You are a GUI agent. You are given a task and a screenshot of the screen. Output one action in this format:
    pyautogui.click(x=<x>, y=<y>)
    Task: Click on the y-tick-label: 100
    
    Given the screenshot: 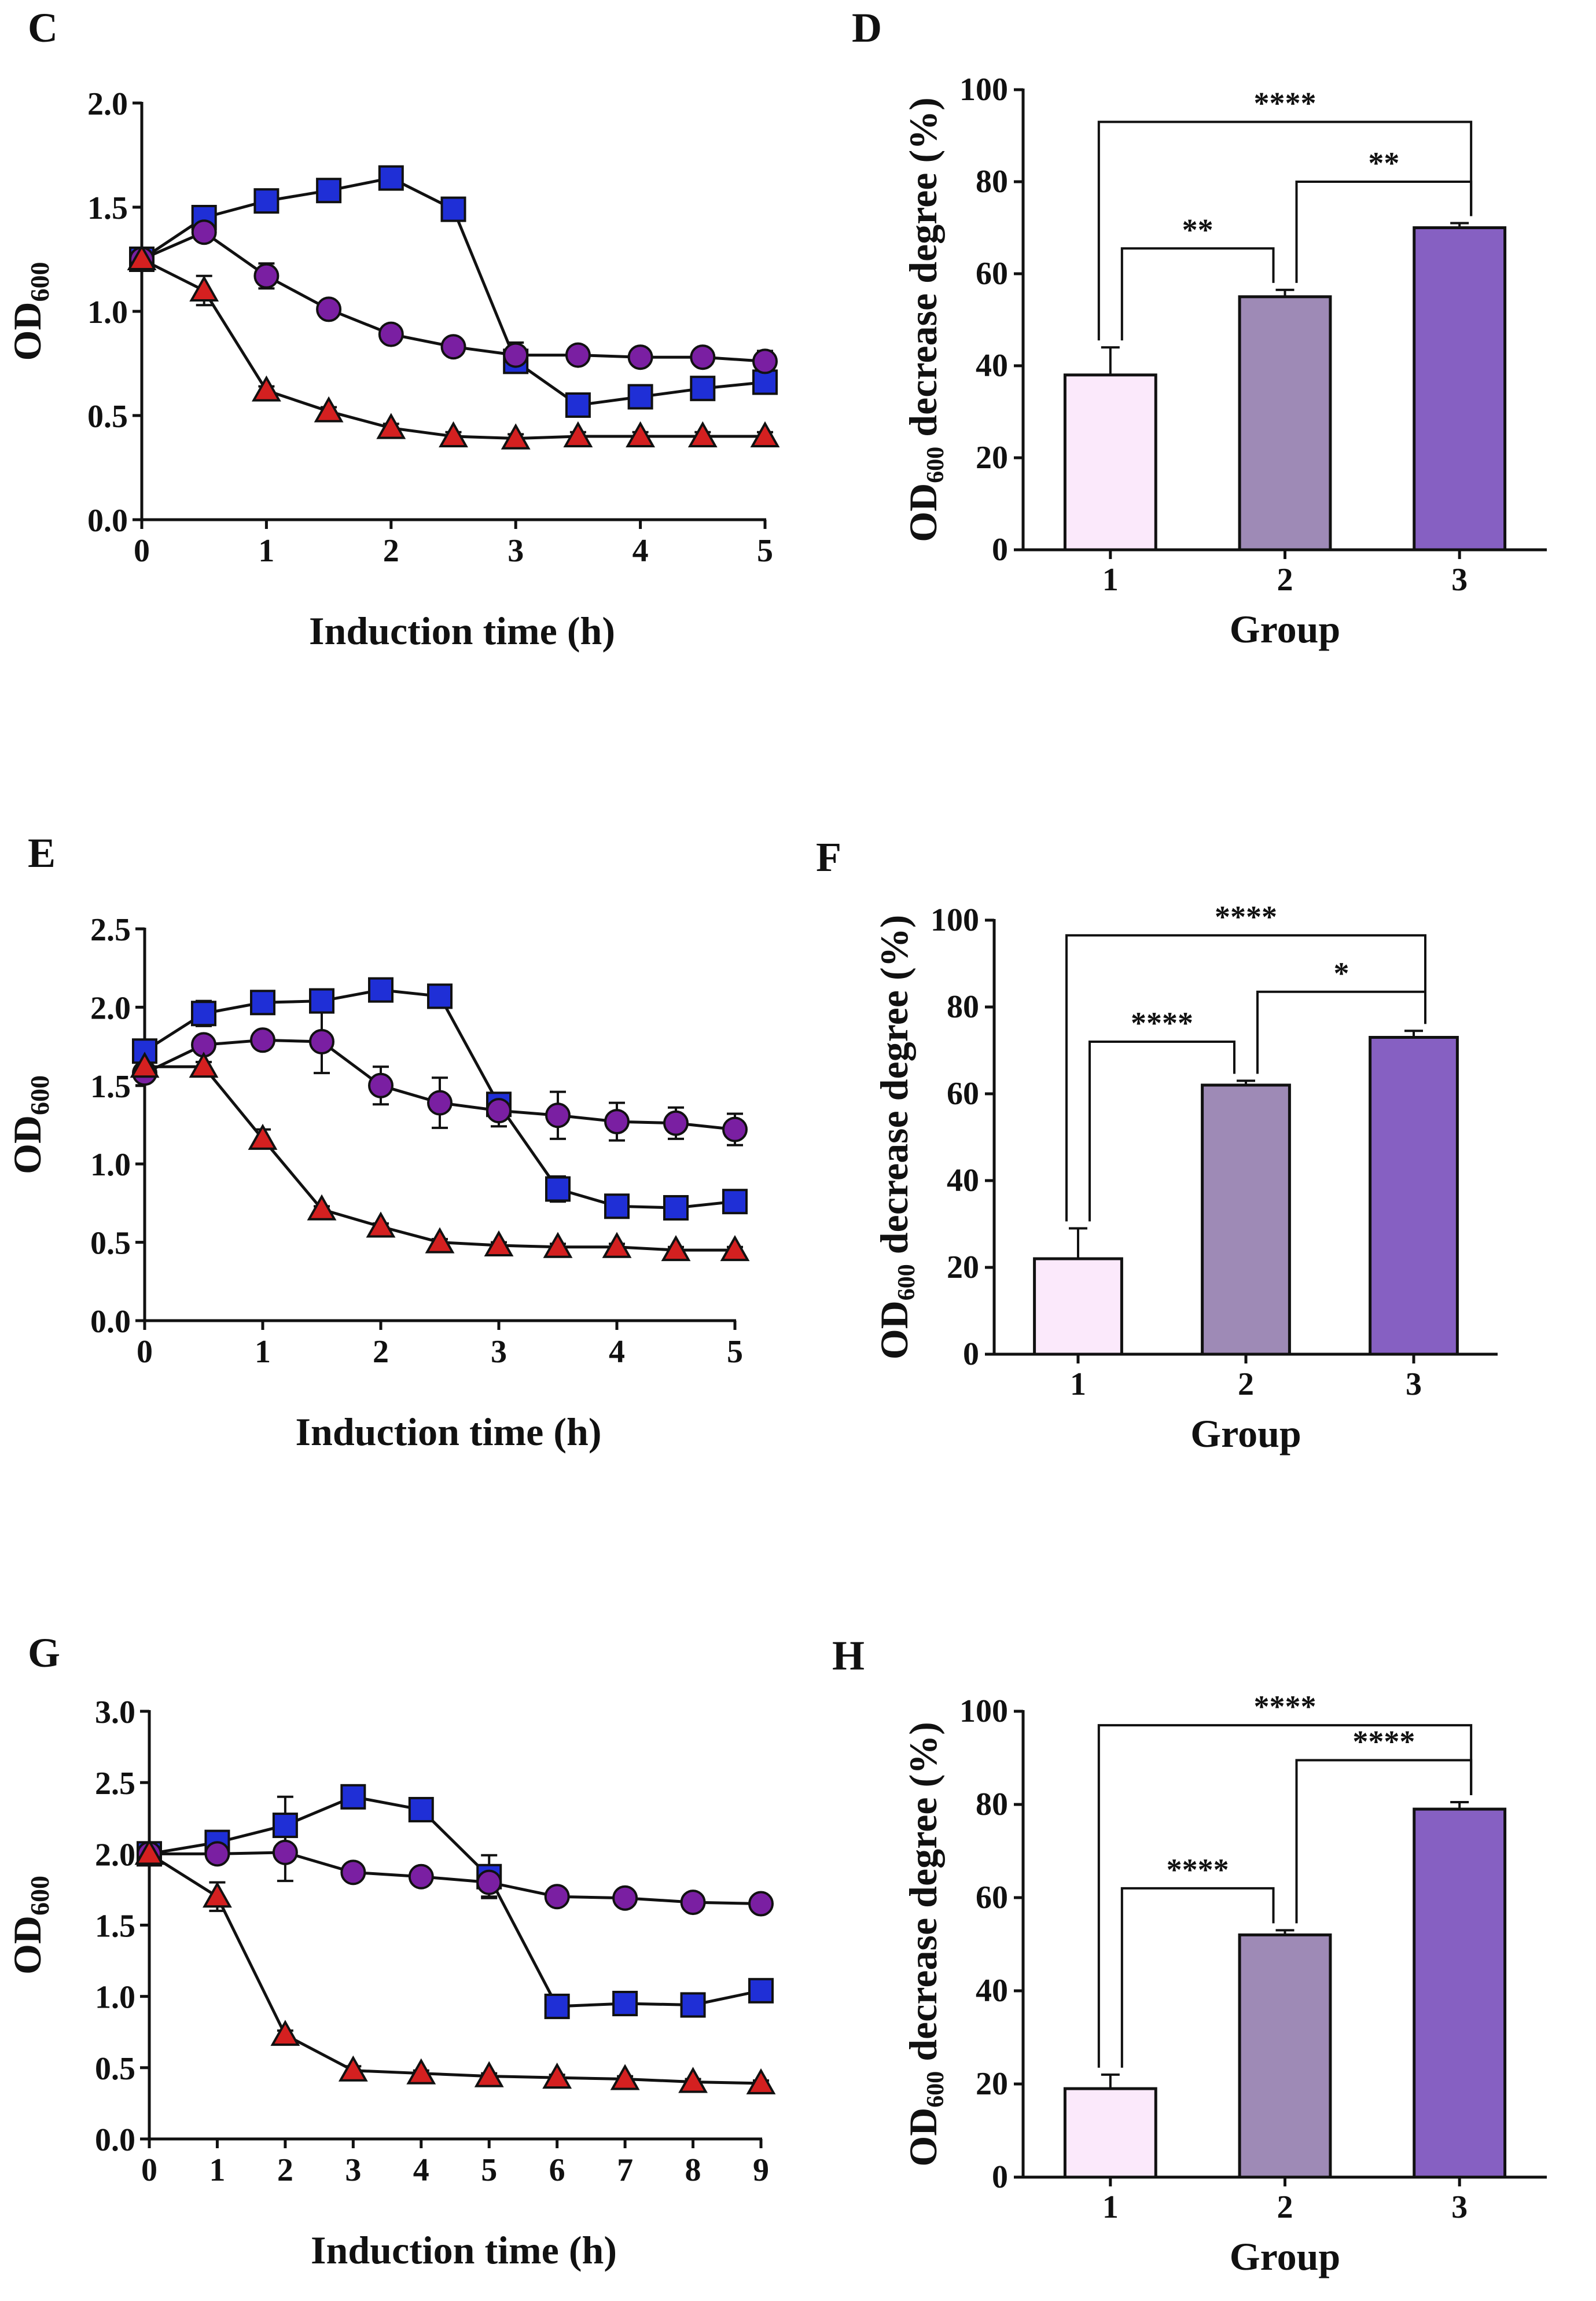 What is the action you would take?
    pyautogui.click(x=983, y=90)
    